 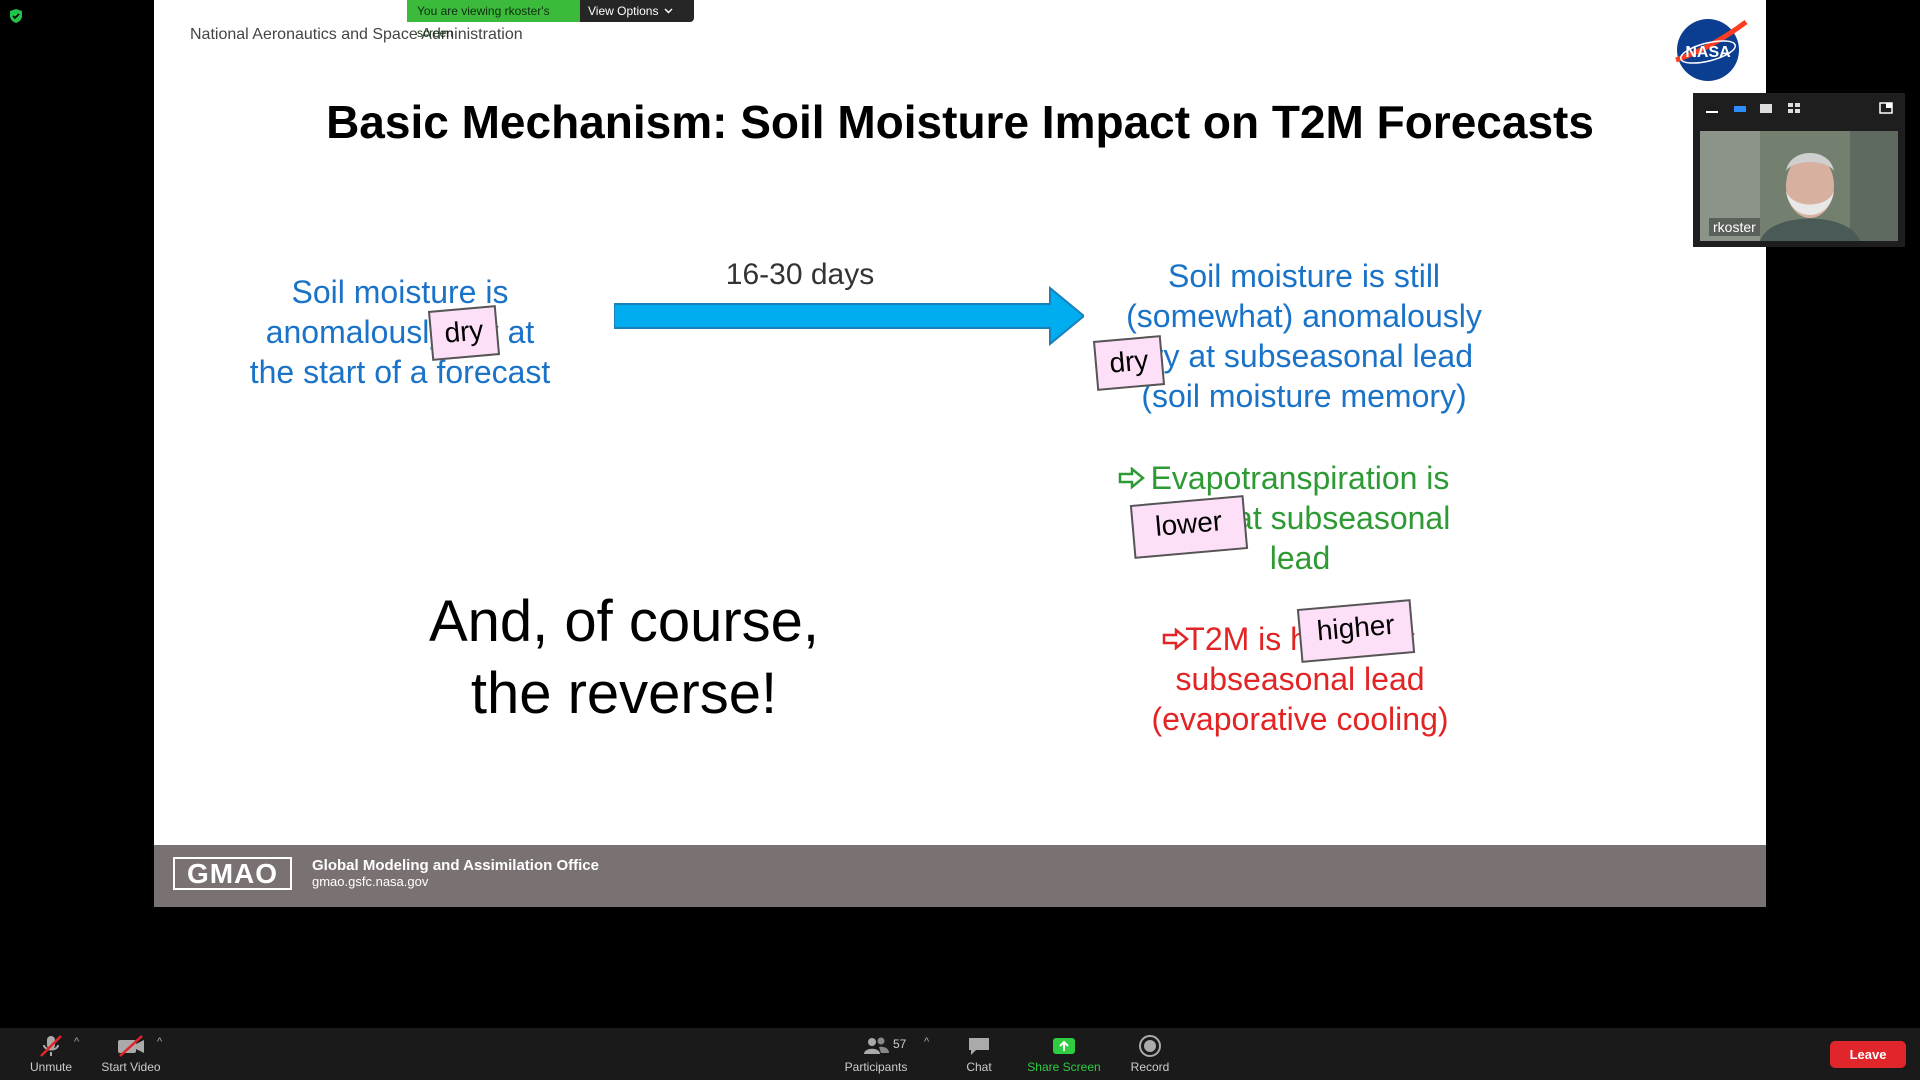 What do you see at coordinates (1304, 396) in the screenshot?
I see `right-line: (soil moisture memory)` at bounding box center [1304, 396].